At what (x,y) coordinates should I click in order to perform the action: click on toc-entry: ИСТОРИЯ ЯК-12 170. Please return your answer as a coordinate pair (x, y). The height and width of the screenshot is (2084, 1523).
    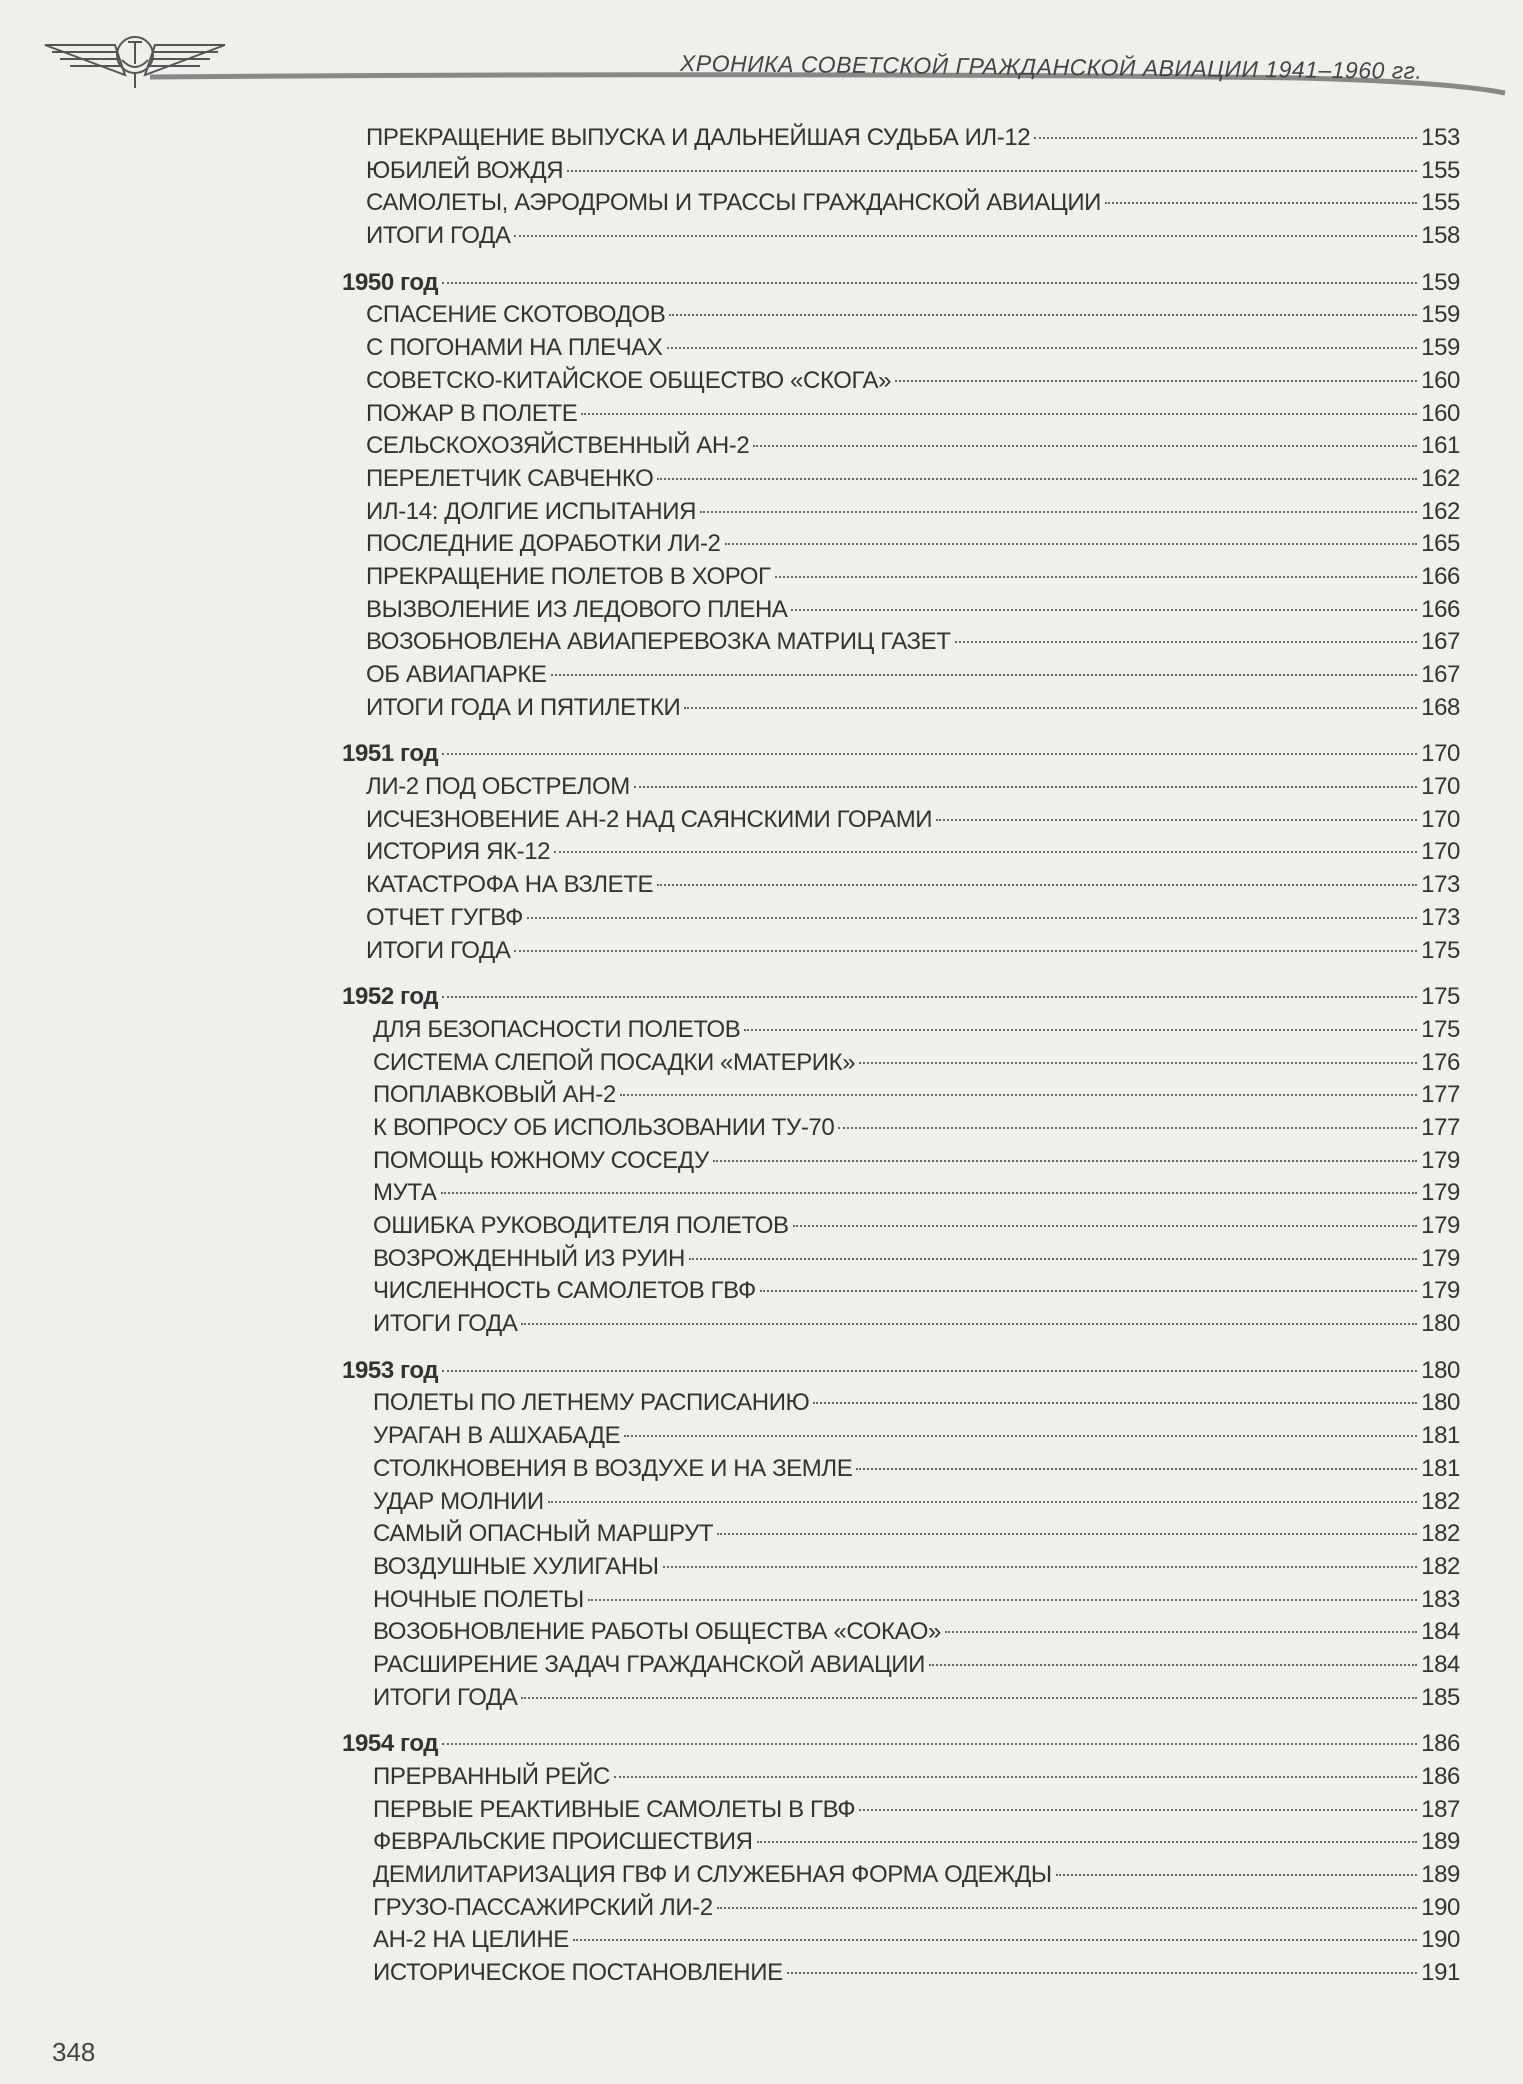
    Looking at the image, I should click on (901, 852).